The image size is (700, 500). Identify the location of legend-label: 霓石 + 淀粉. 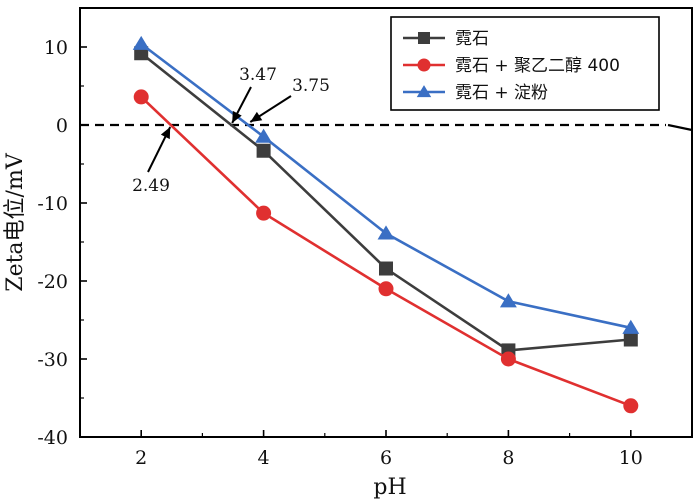
(501, 93).